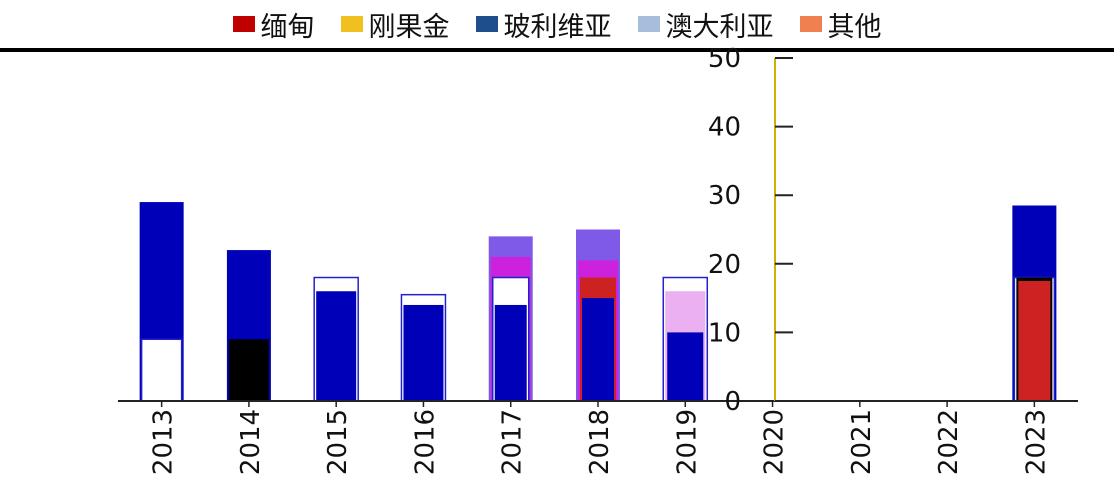 The image size is (1114, 489). I want to click on legend-item: 刚果金, so click(395, 24).